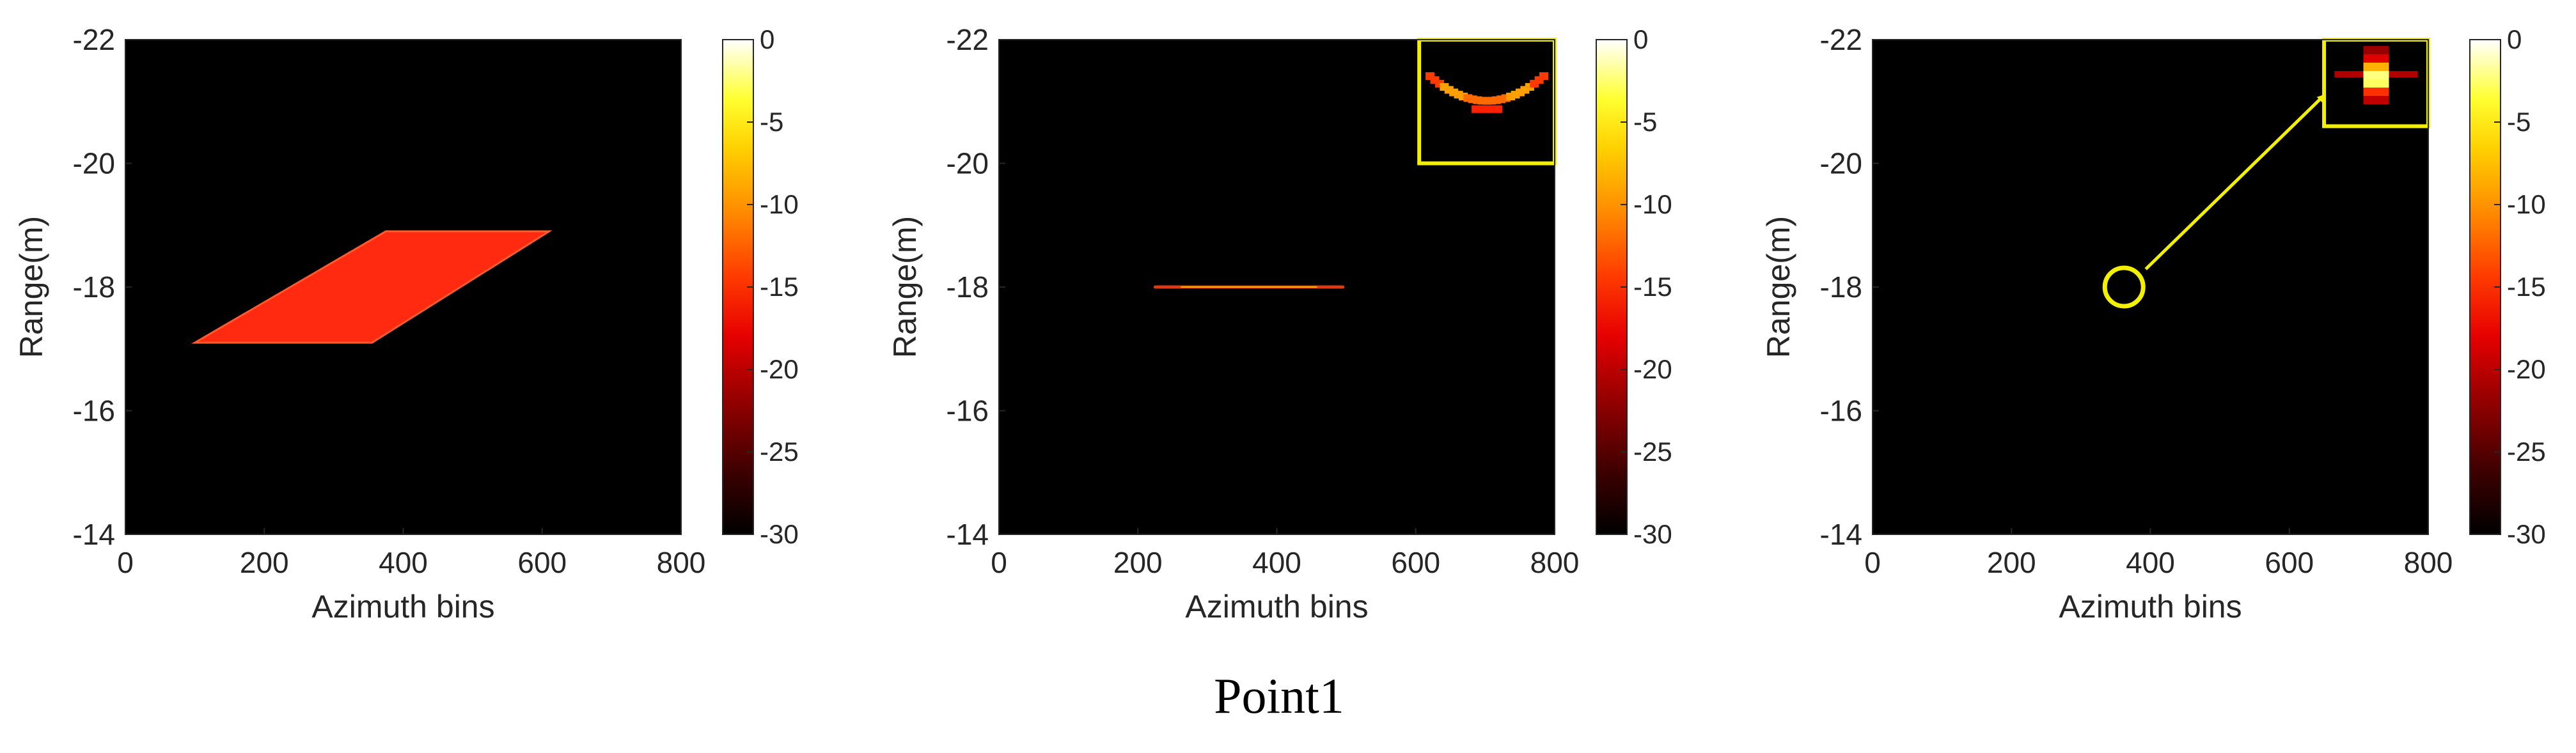 Image resolution: width=2576 pixels, height=753 pixels. I want to click on inset-curve, so click(1487, 92).